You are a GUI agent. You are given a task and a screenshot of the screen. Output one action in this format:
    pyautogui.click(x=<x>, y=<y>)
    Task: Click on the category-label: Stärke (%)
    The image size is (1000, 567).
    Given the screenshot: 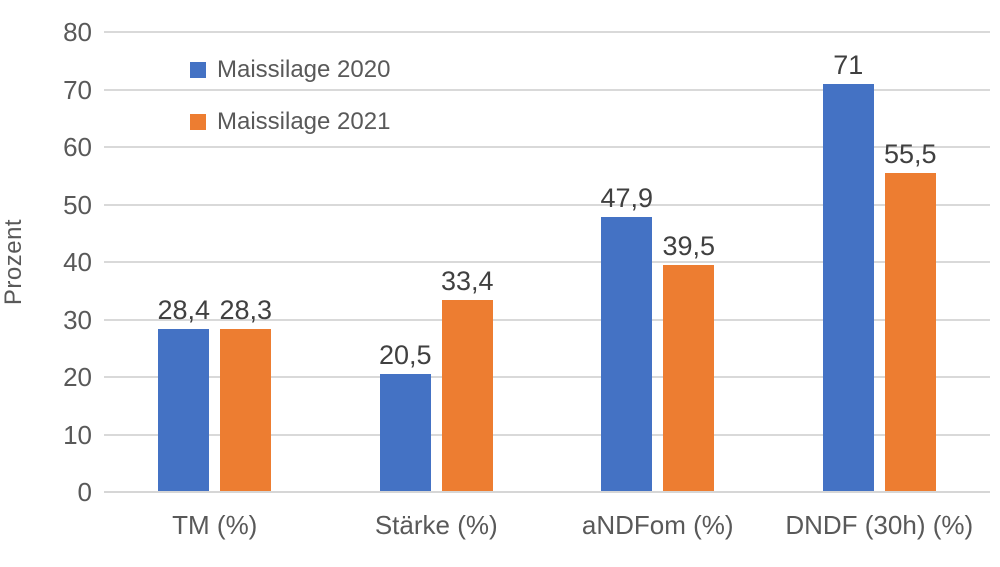 What is the action you would take?
    pyautogui.click(x=436, y=525)
    